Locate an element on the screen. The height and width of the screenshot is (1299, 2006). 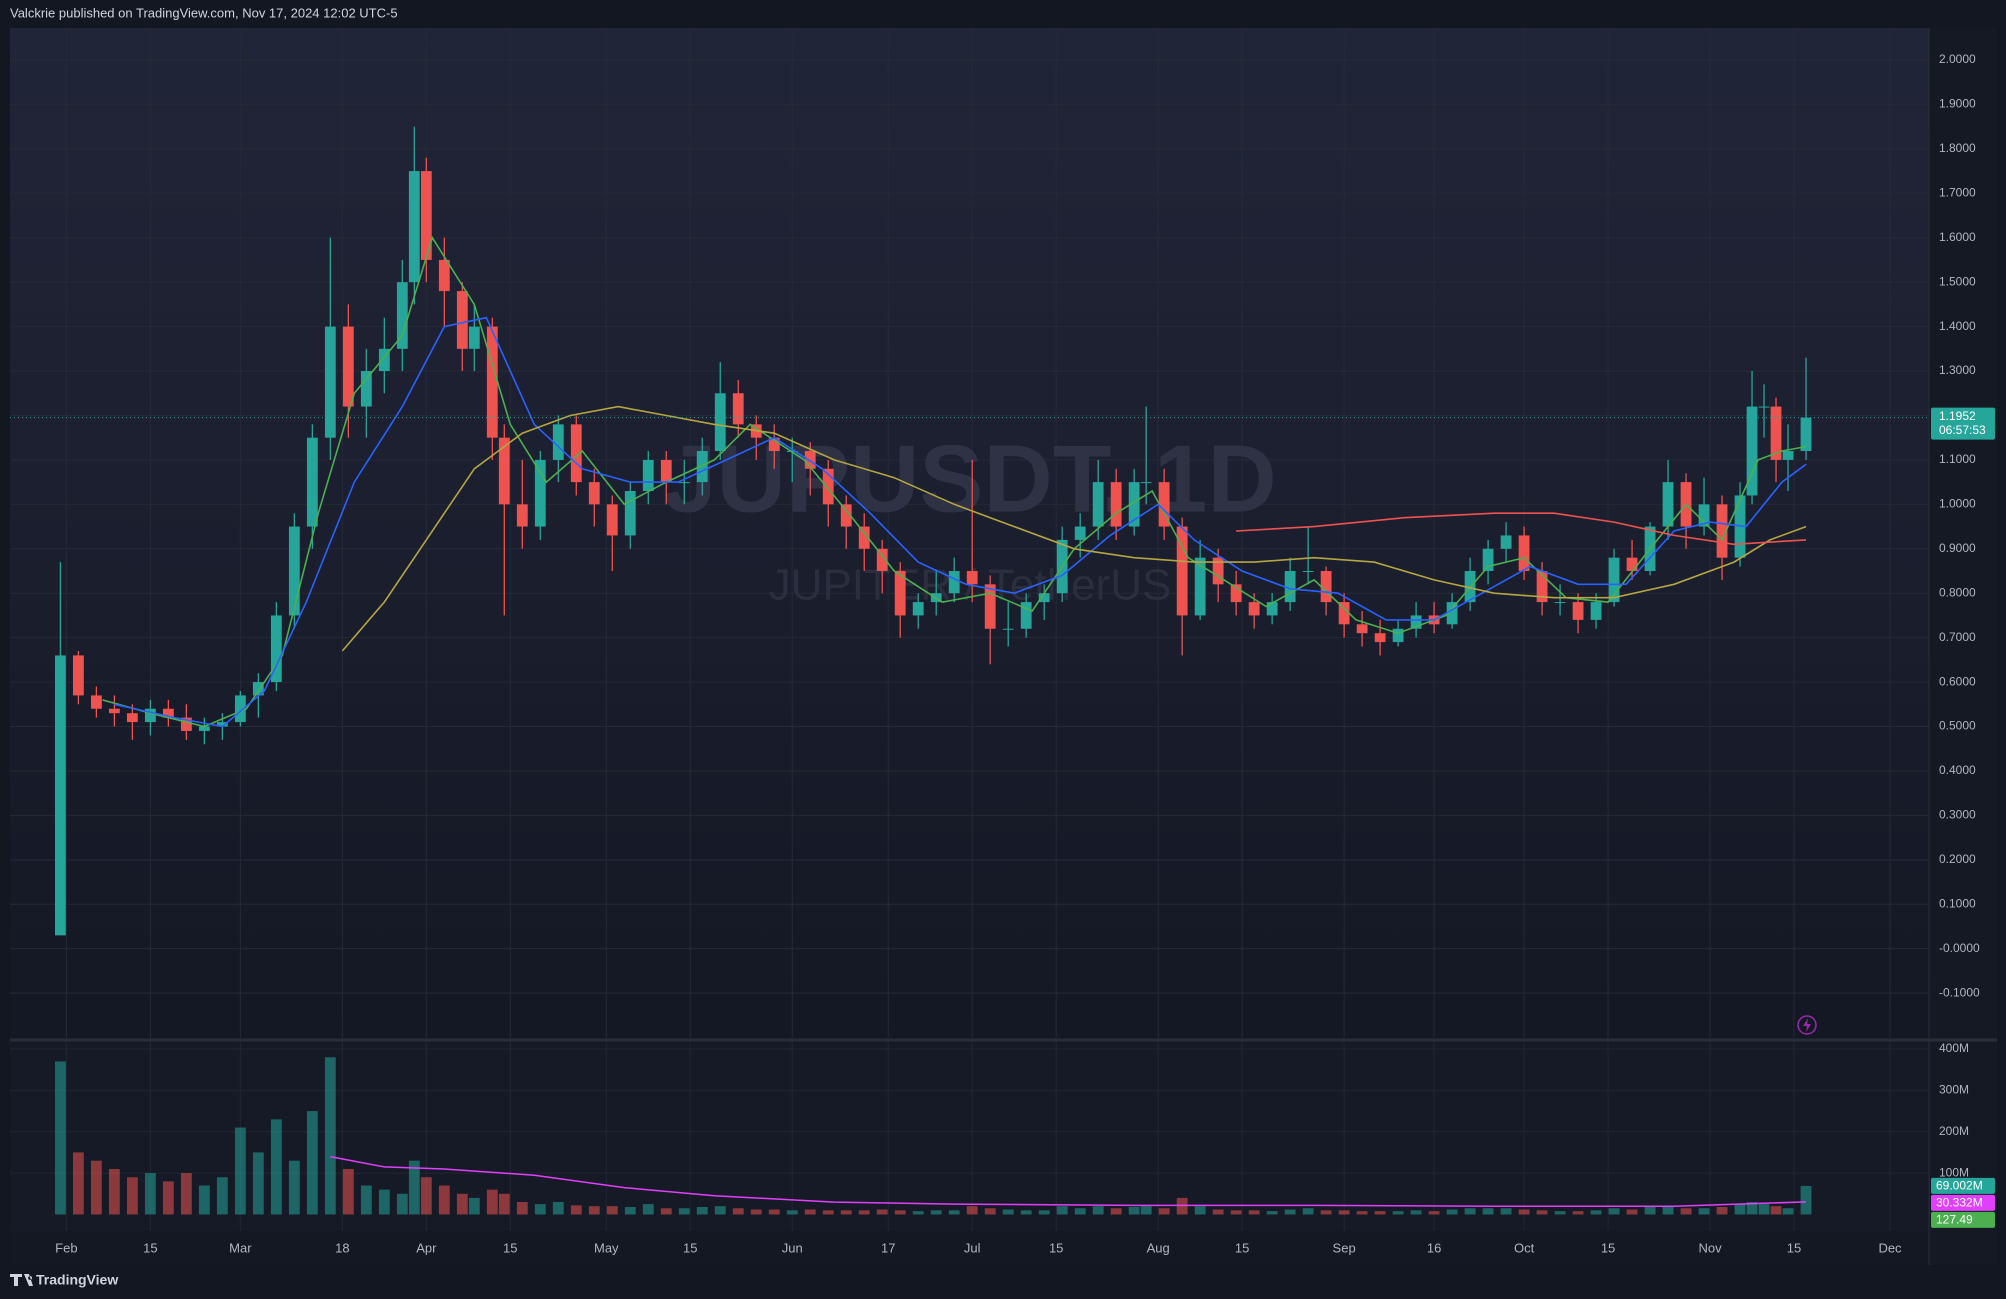
x-tick-label: 15 is located at coordinates (690, 1247).